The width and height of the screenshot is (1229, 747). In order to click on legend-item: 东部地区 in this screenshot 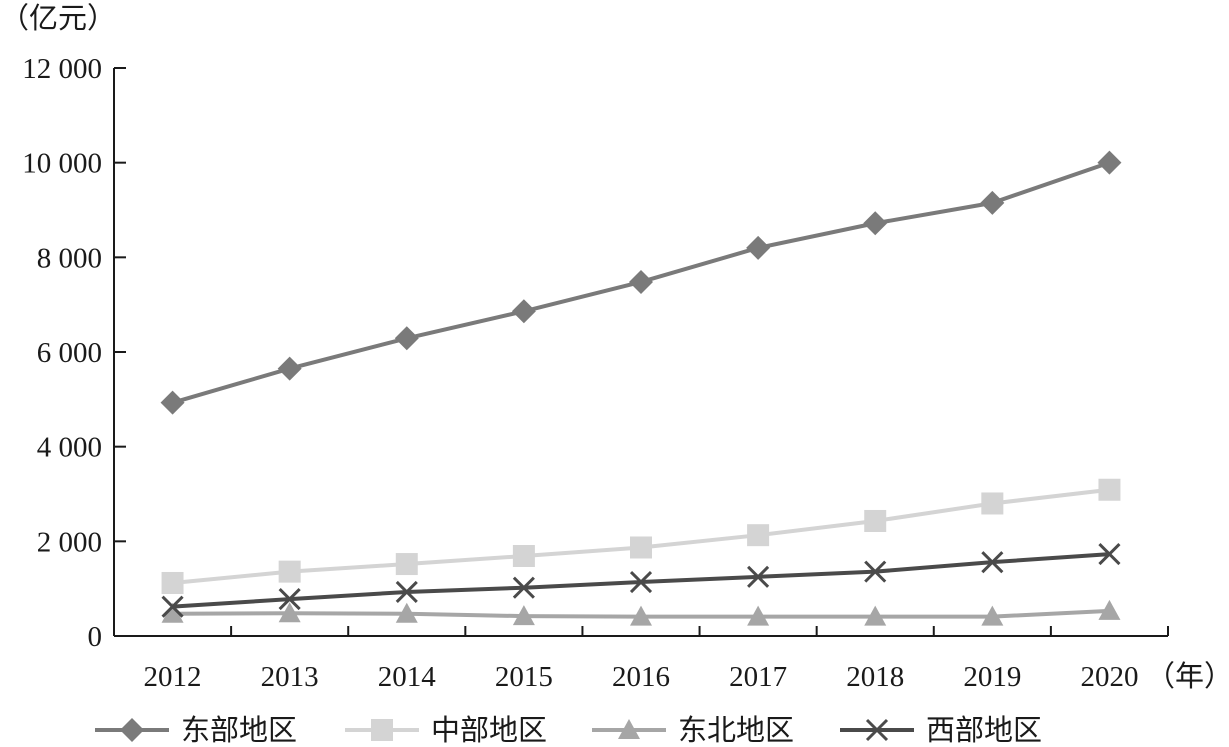, I will do `click(196, 730)`.